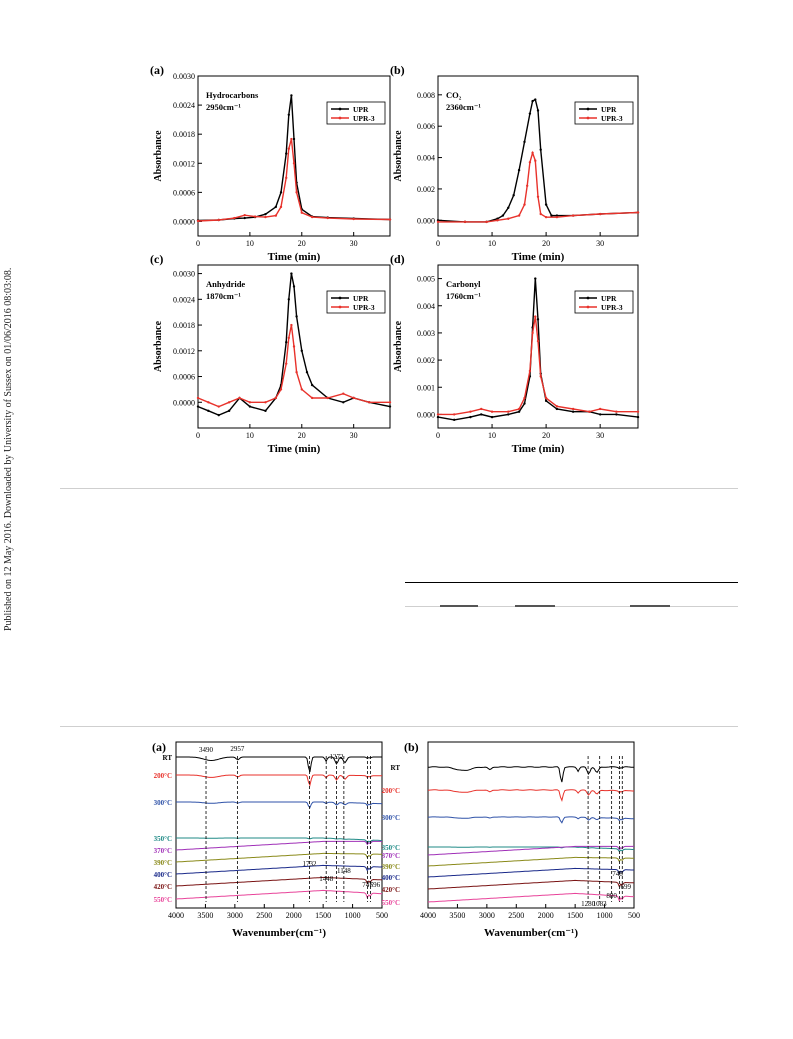 The image size is (793, 1039). I want to click on x-axis-label: Time (min), so click(538, 449).